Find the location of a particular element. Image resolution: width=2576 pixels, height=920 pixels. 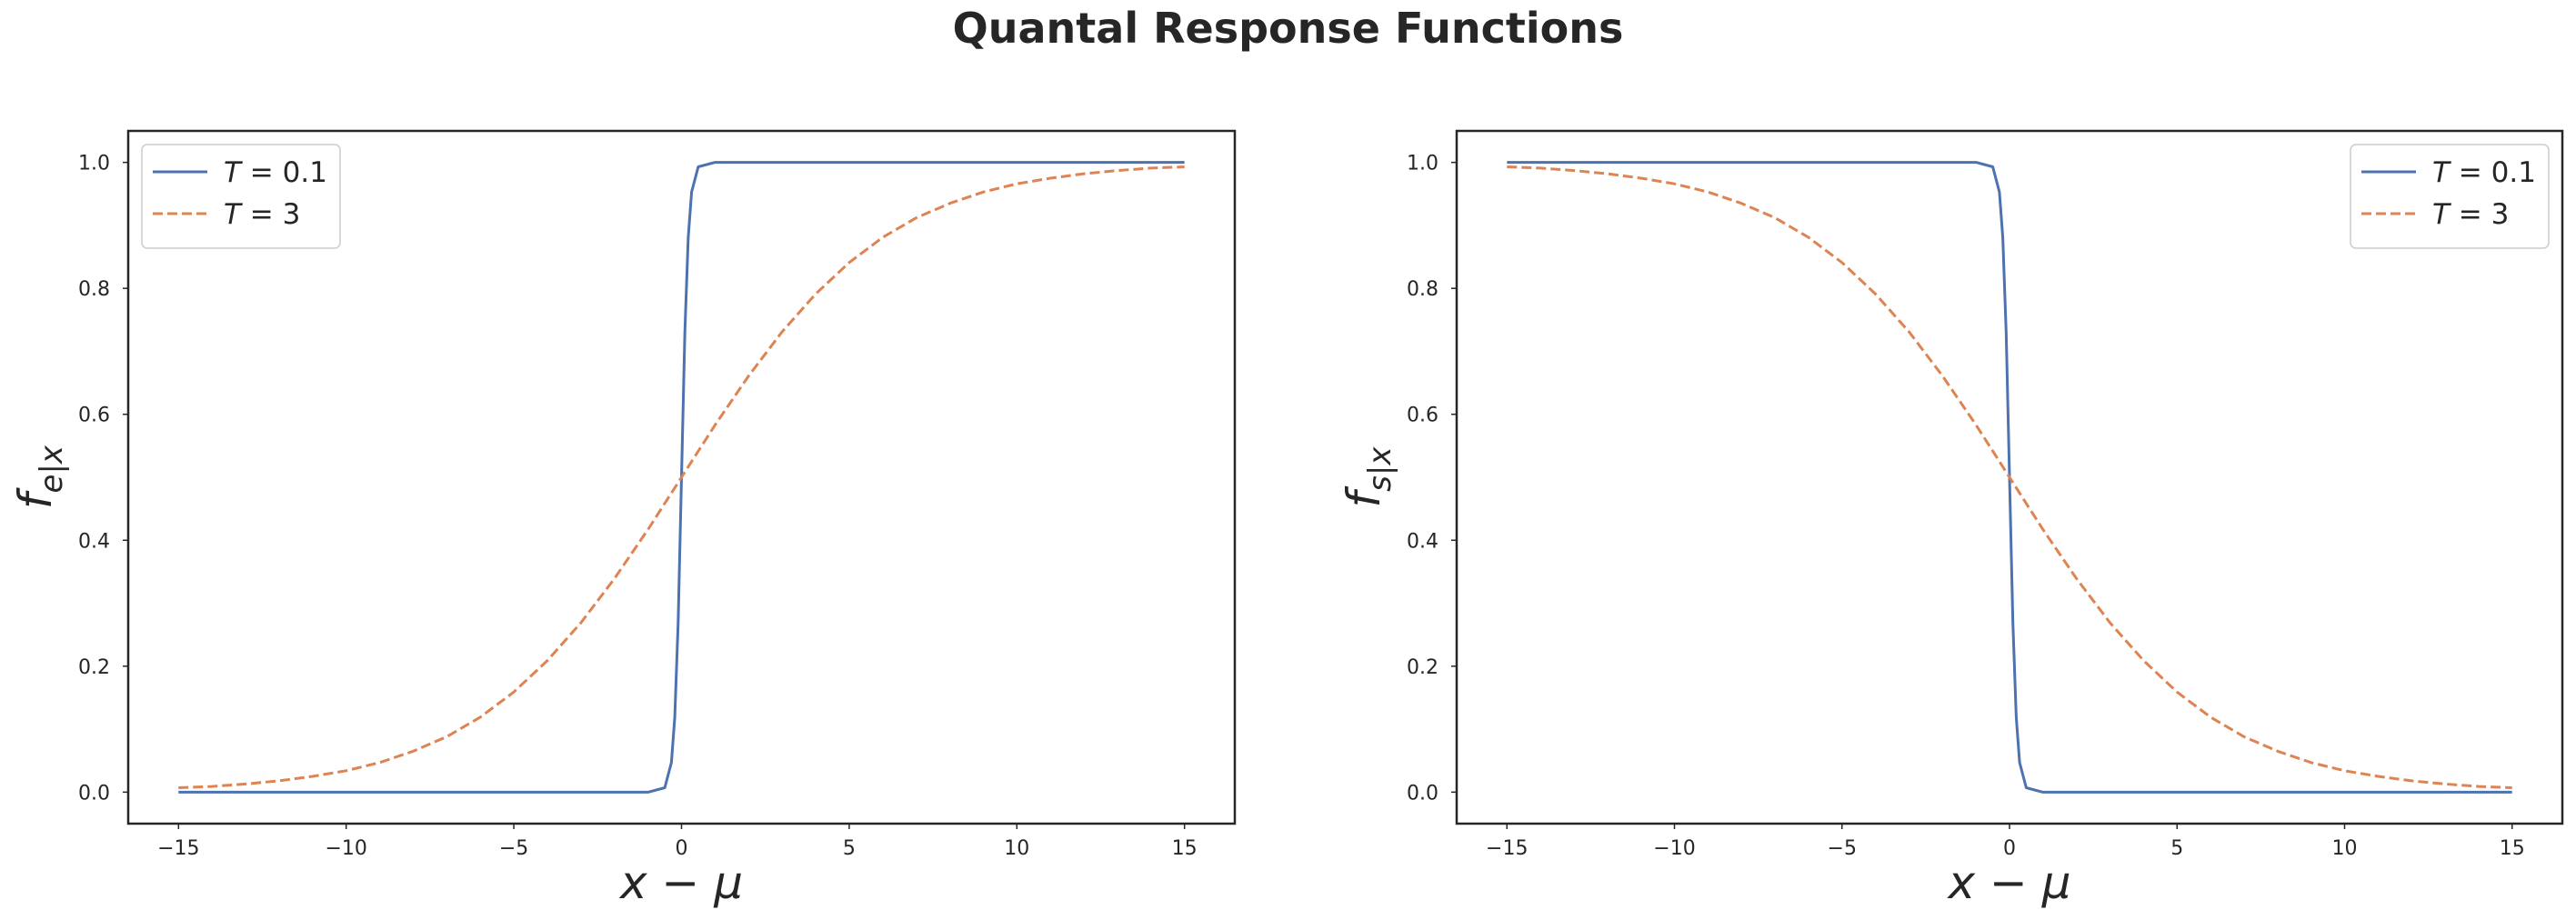

y-axis-label: fs|x is located at coordinates (1368, 477).